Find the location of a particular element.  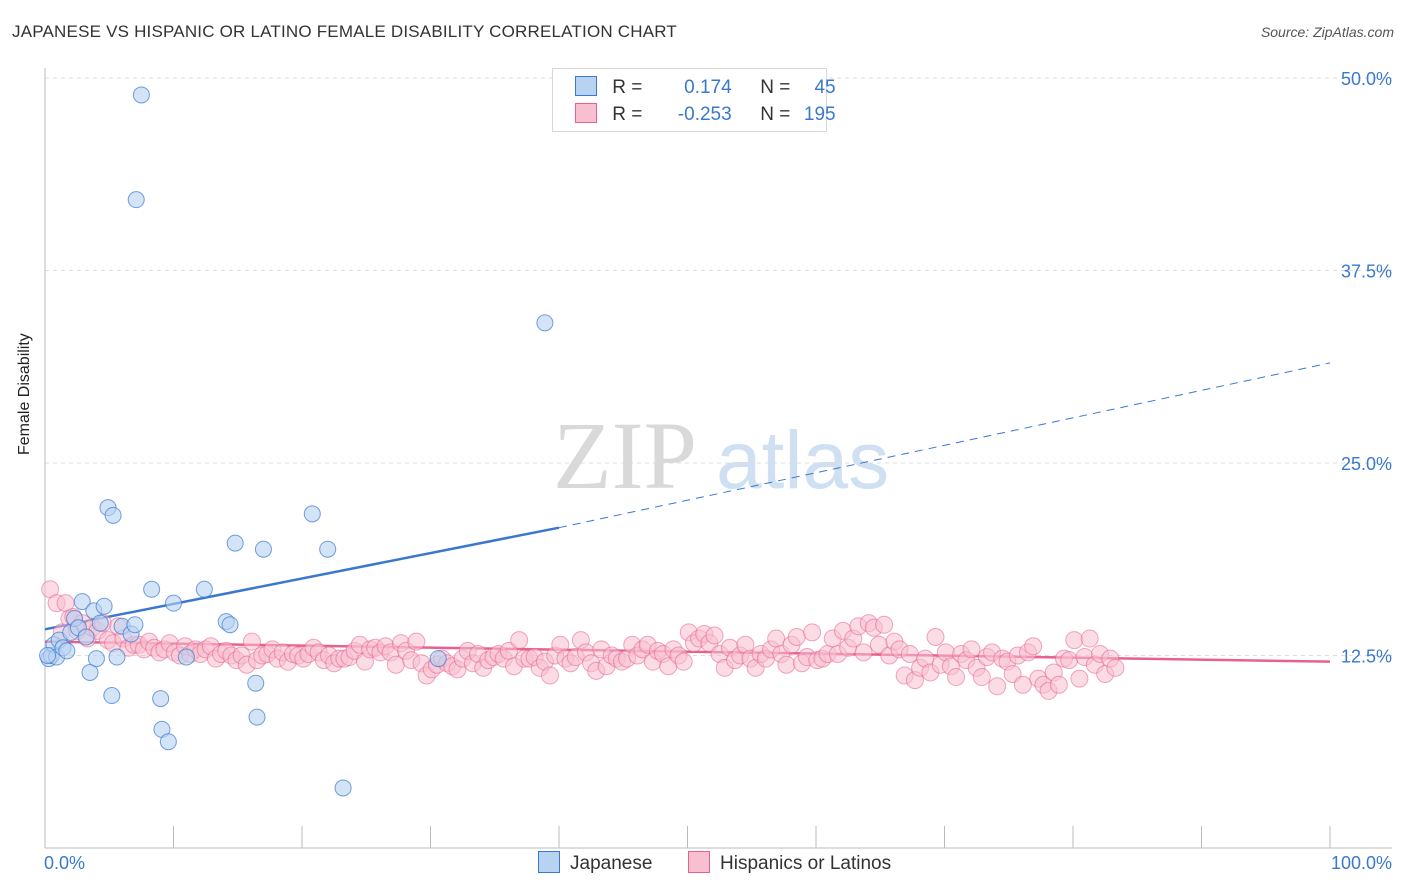

bottom-legend-japanese: Japanese is located at coordinates (595, 863).